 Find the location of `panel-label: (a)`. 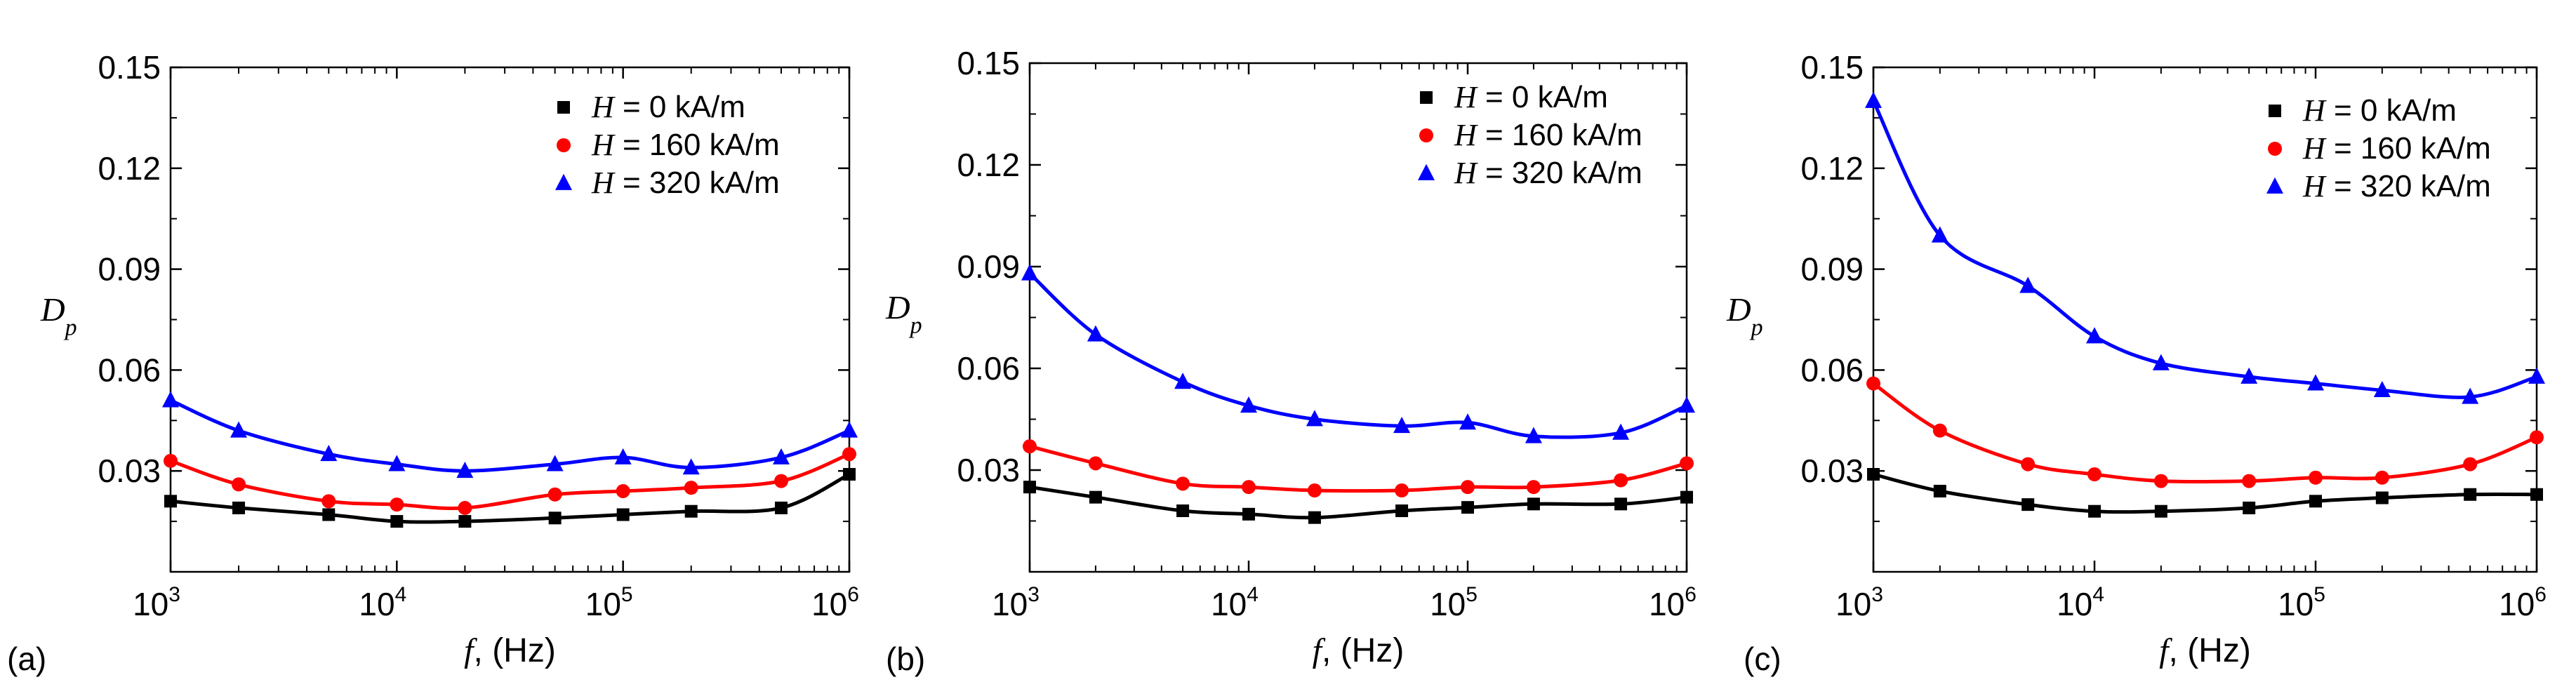

panel-label: (a) is located at coordinates (26, 659).